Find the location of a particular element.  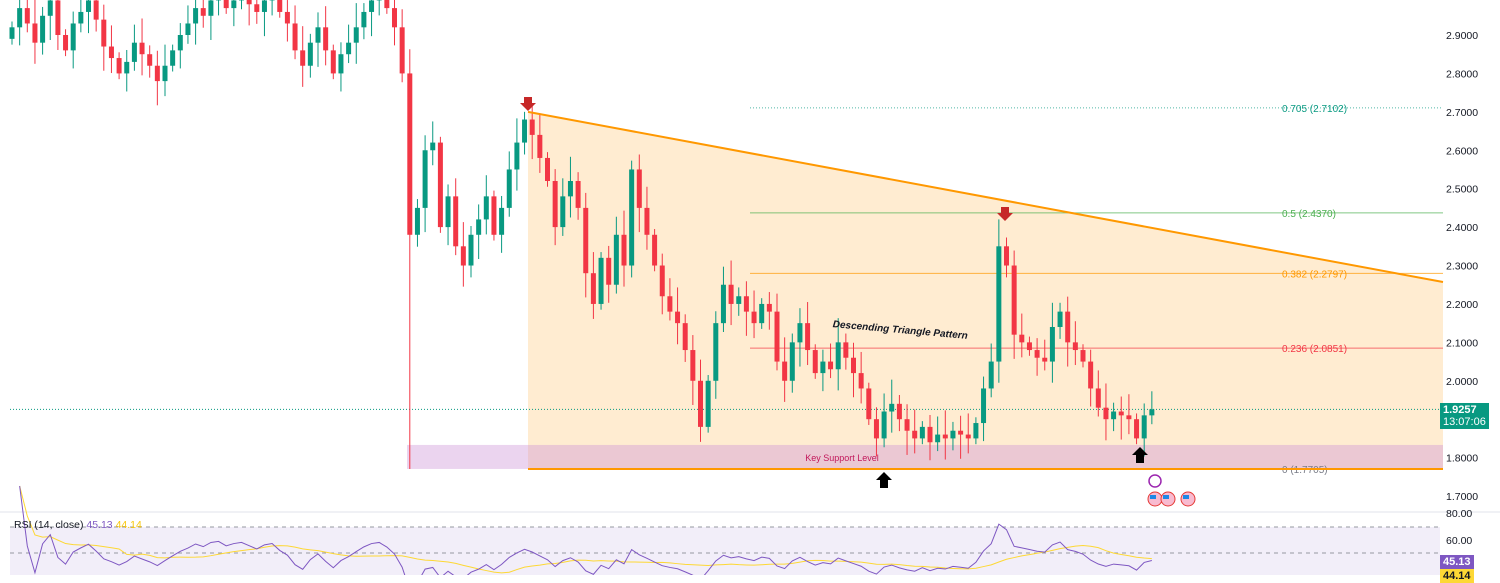

rsi-band is located at coordinates (725, 551).